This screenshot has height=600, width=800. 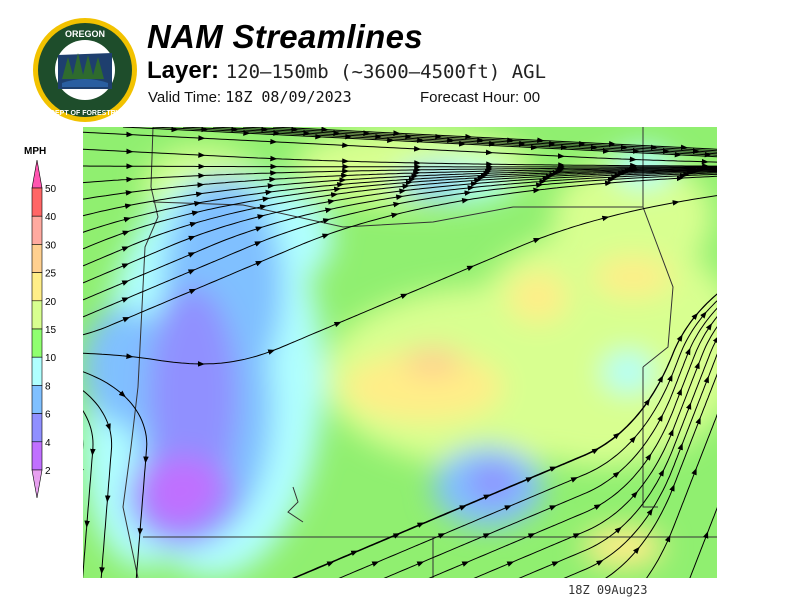 What do you see at coordinates (51, 330) in the screenshot?
I see `legend-tick: 15` at bounding box center [51, 330].